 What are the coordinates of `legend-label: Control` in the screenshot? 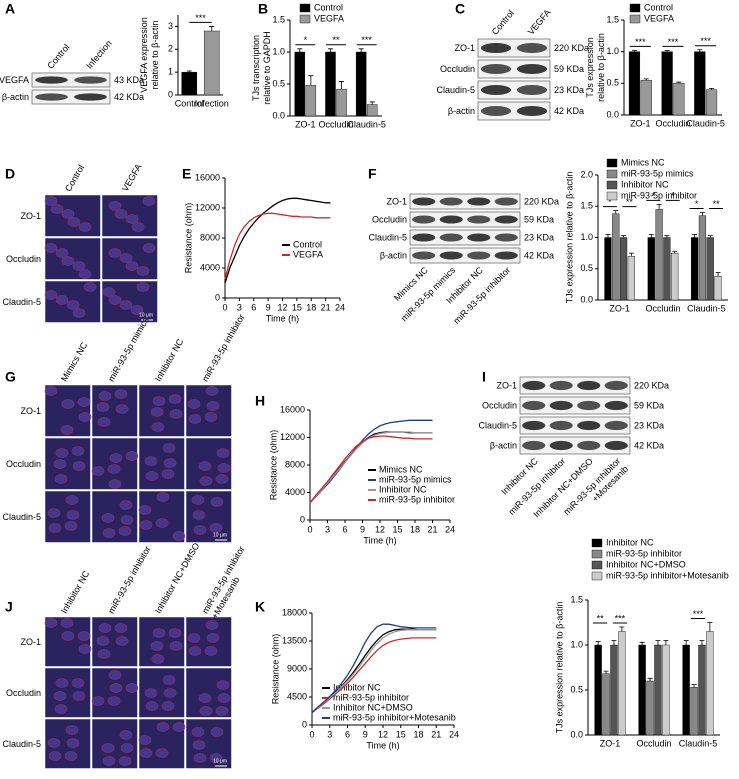 It's located at (307, 244).